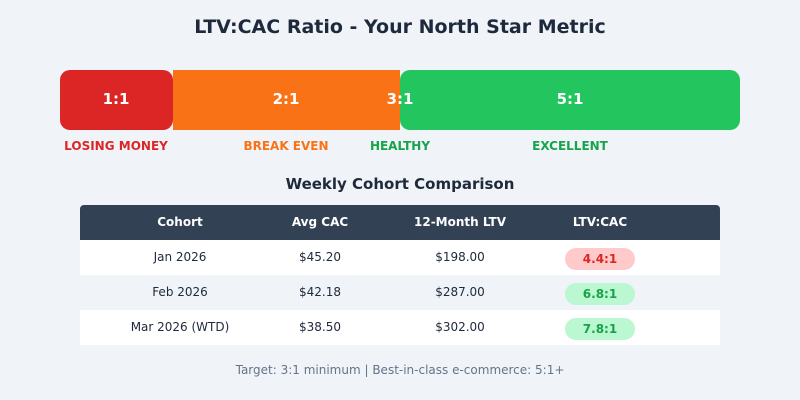  Describe the element at coordinates (400, 222) in the screenshot. I see `table-header` at that location.